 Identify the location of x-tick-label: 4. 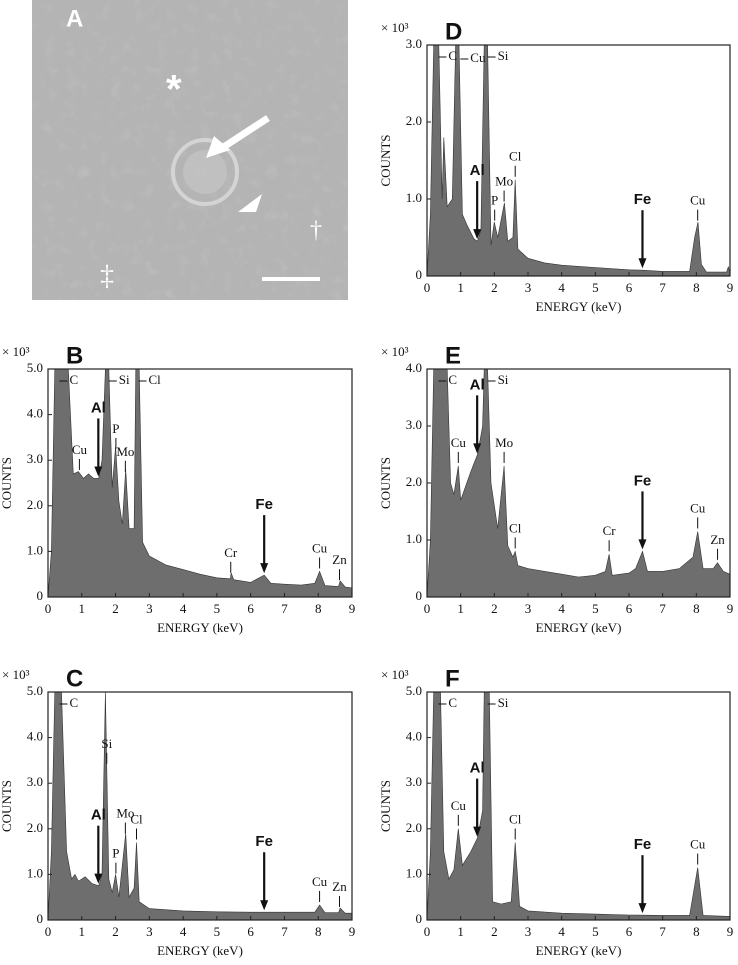
(561, 608).